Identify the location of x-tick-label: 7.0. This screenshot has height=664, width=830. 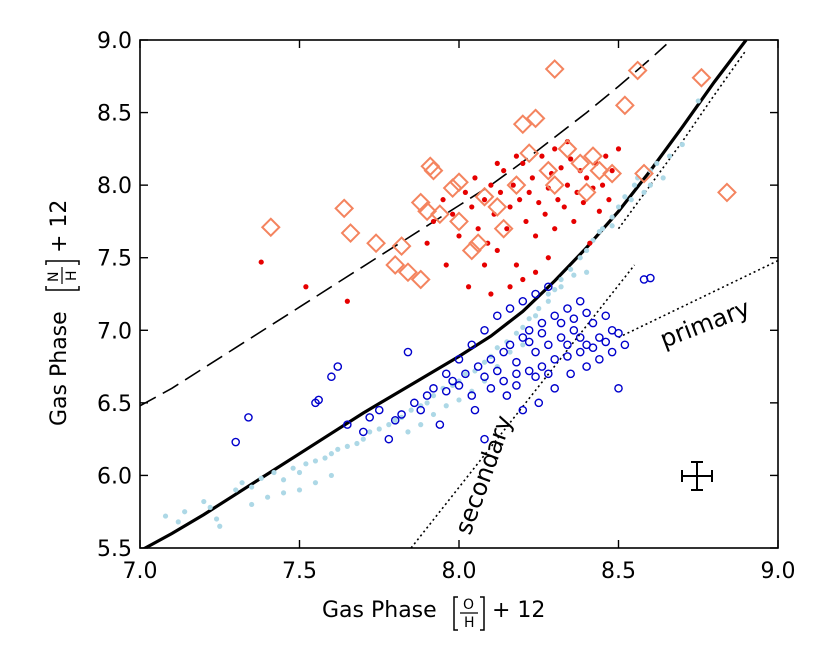
(140, 571).